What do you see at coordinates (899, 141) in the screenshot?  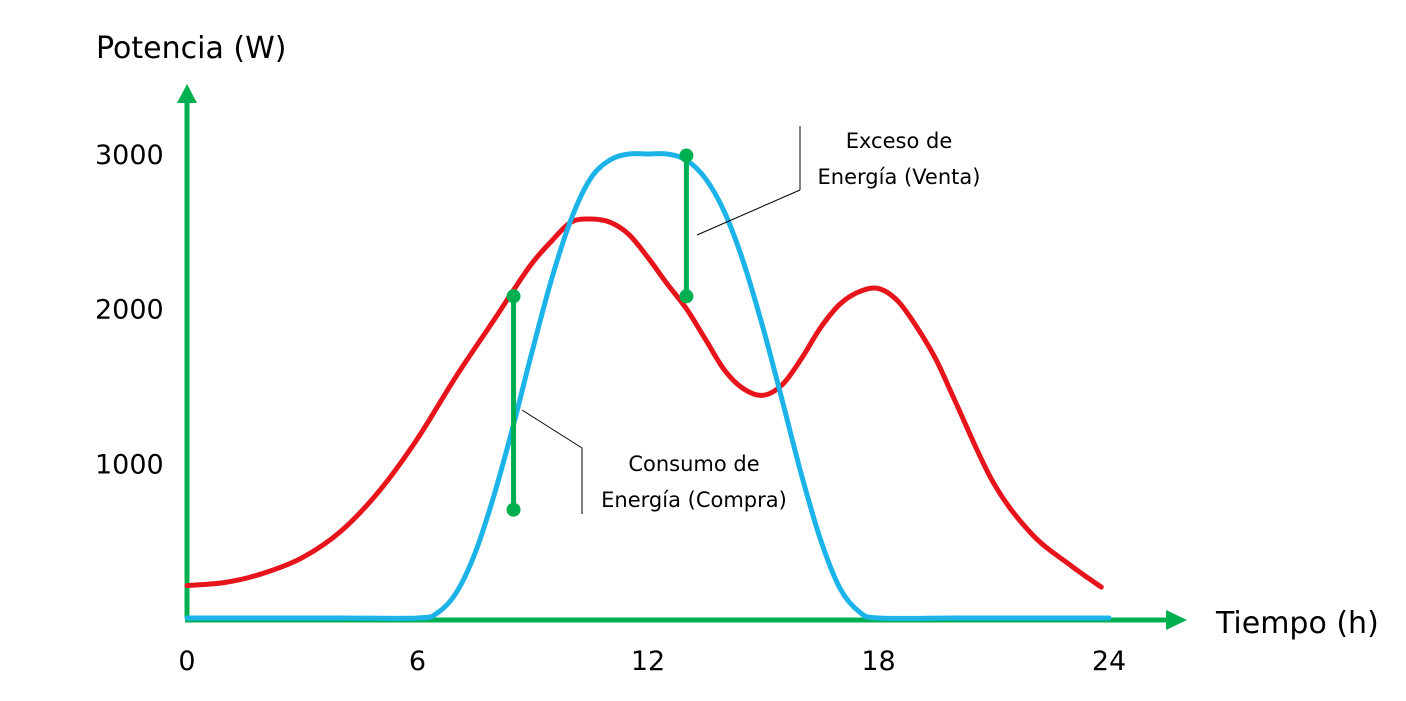 I see `annotation-text: Exceso de` at bounding box center [899, 141].